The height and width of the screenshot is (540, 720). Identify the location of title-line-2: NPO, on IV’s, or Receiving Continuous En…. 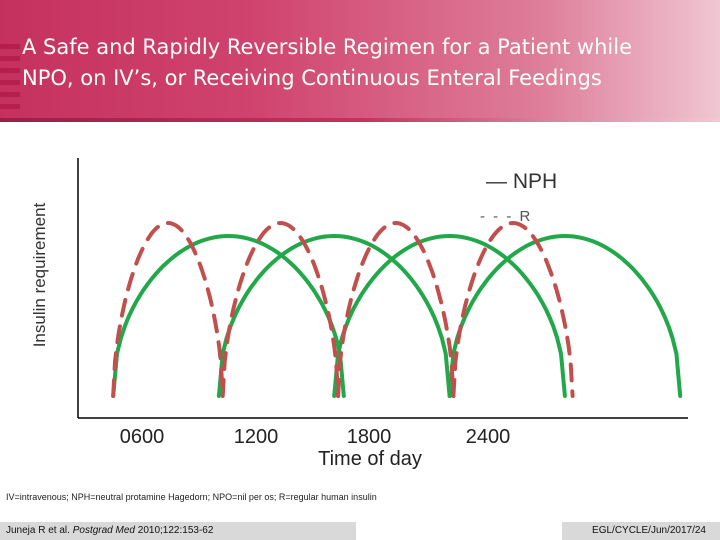
(312, 78).